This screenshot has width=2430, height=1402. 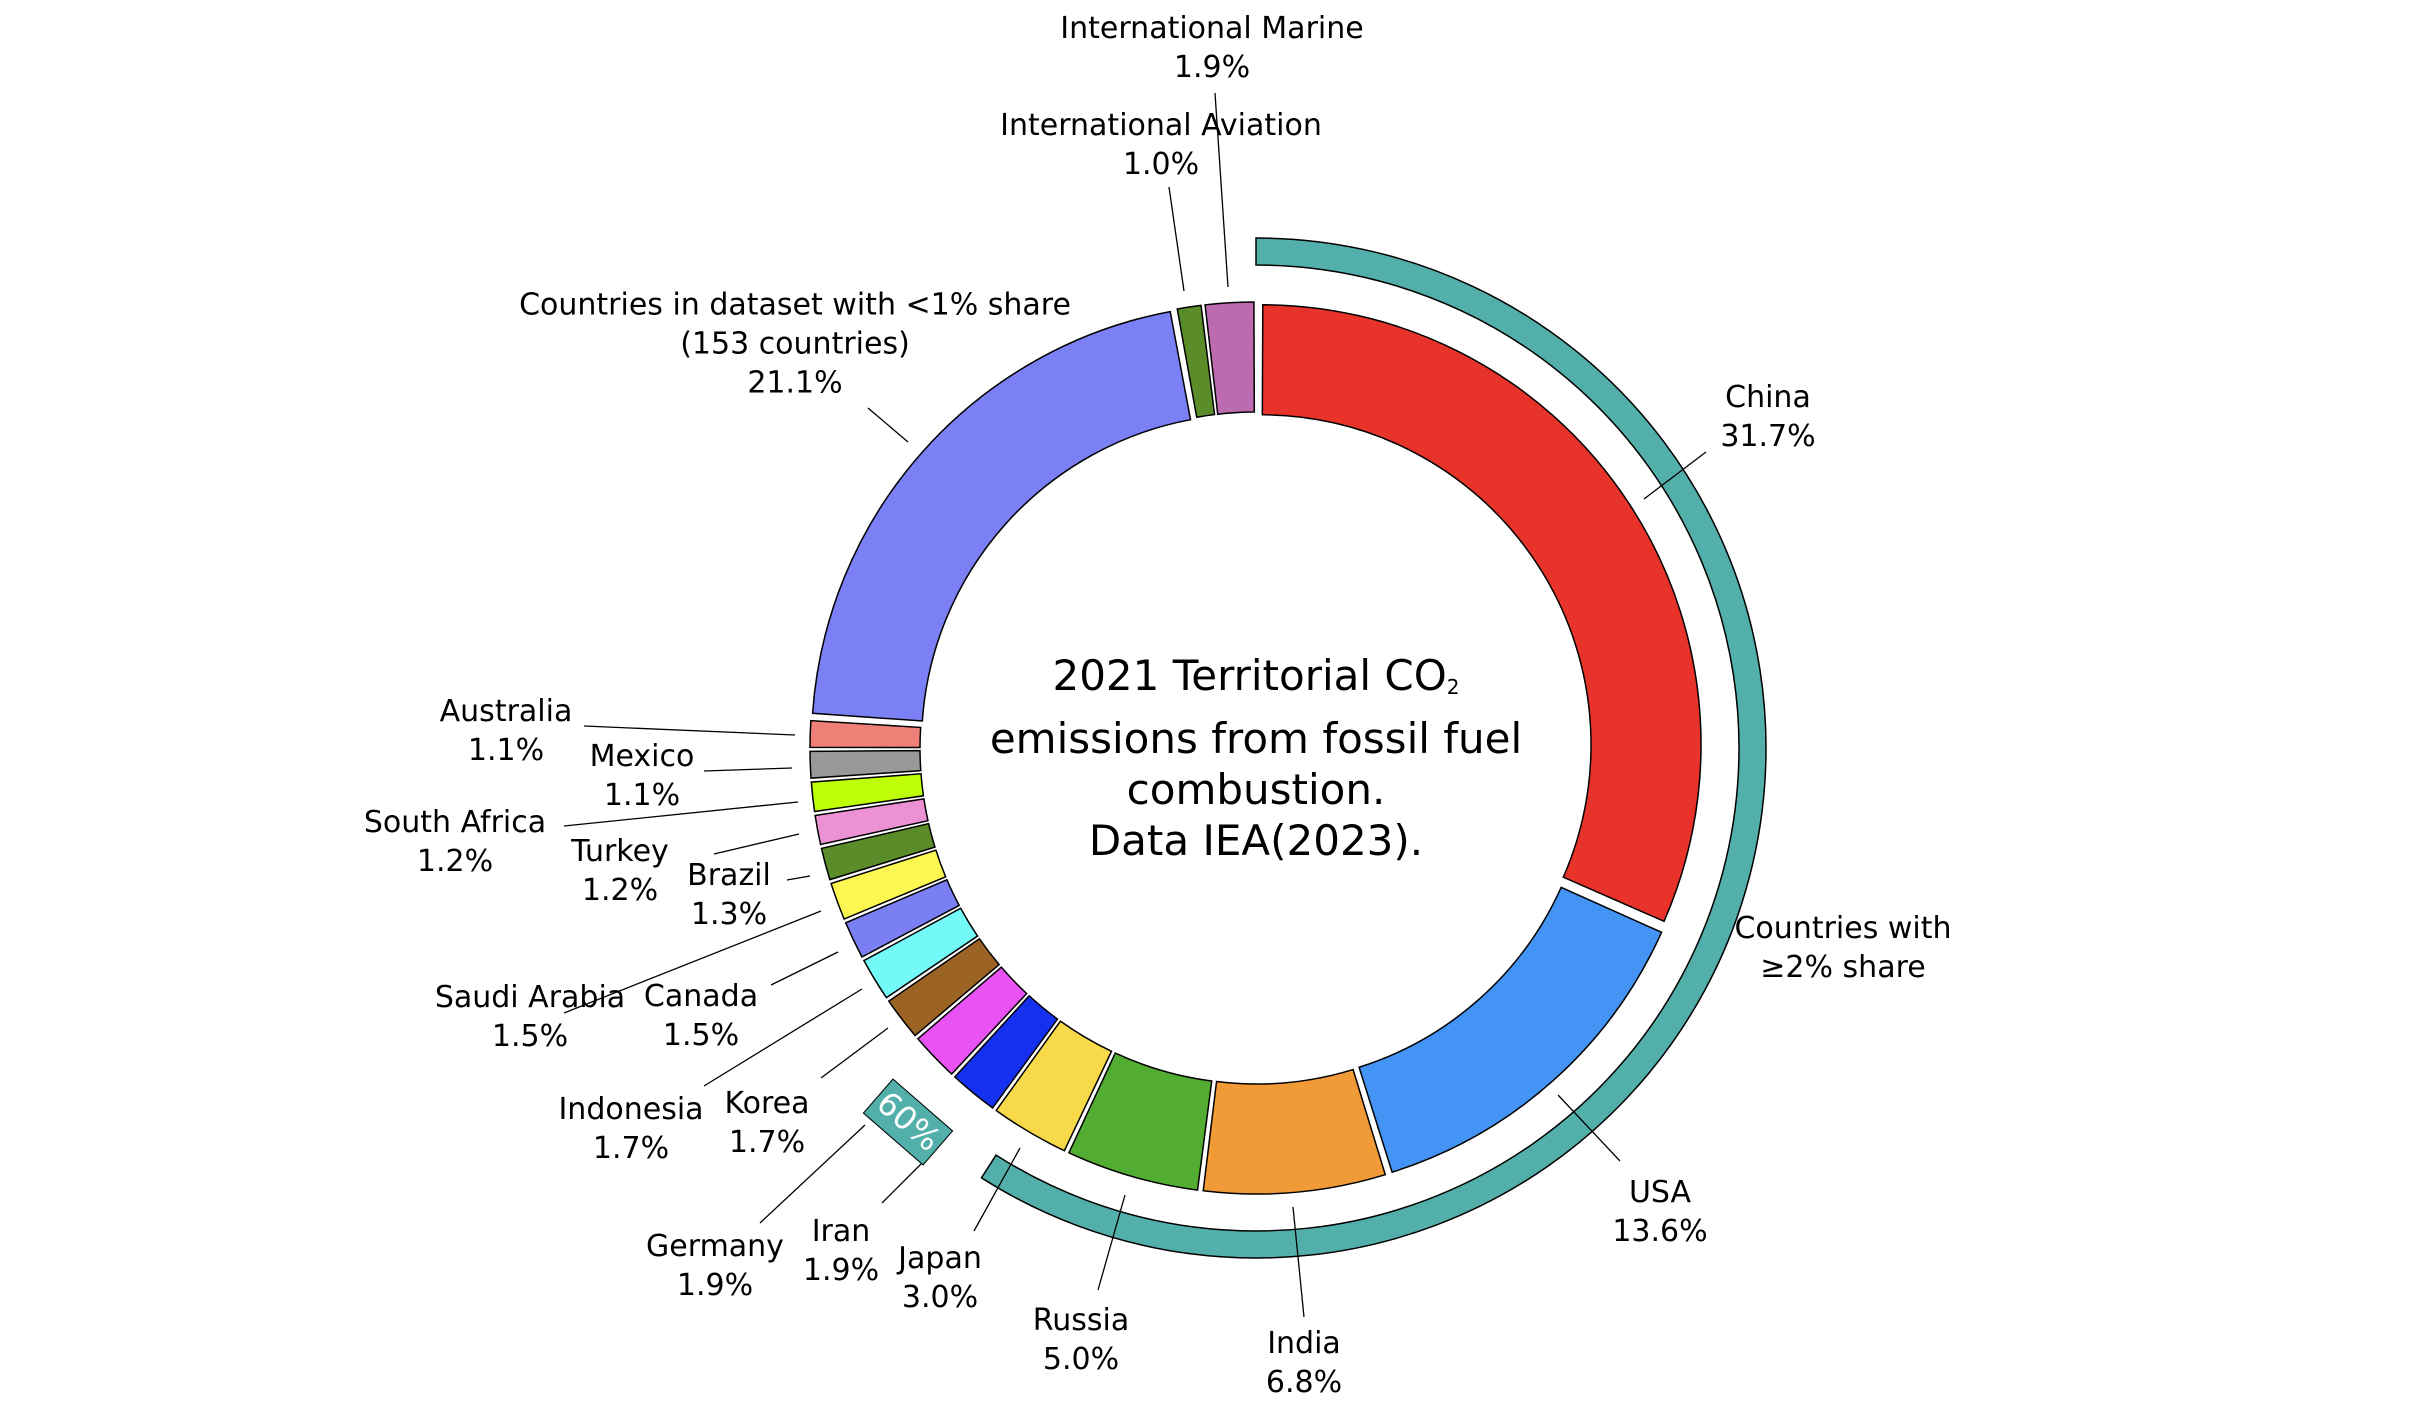 What do you see at coordinates (1843, 928) in the screenshot?
I see `group-ring-label-line-1: Countries with` at bounding box center [1843, 928].